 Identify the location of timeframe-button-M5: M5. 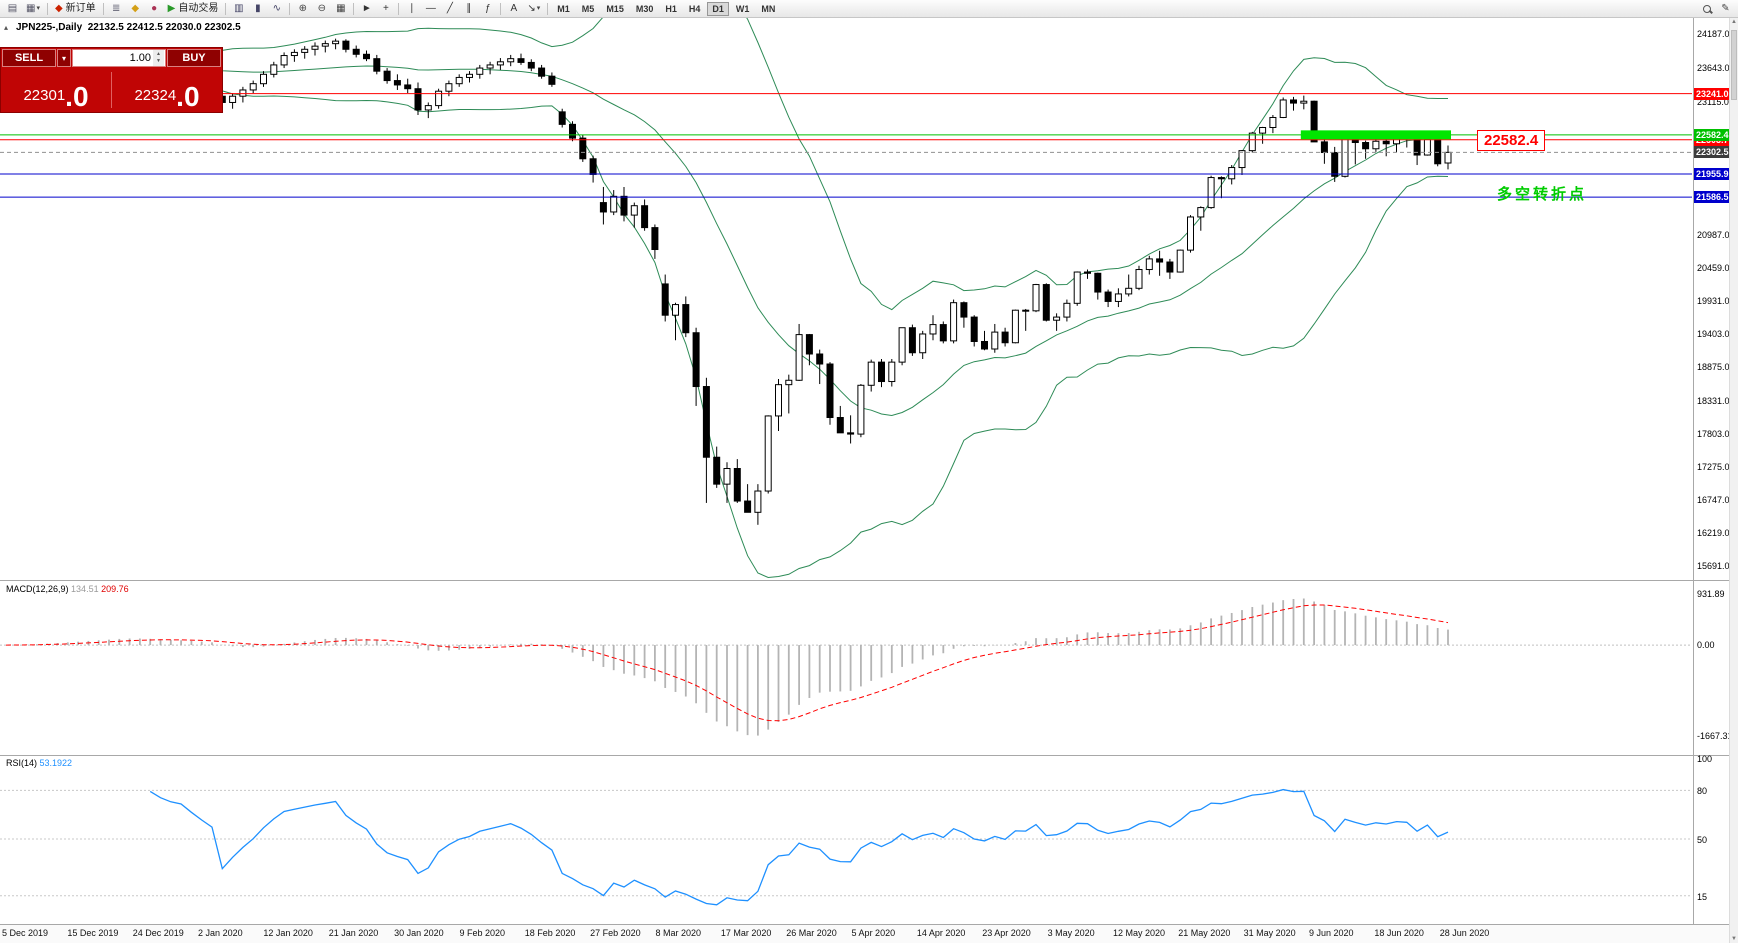
(588, 8).